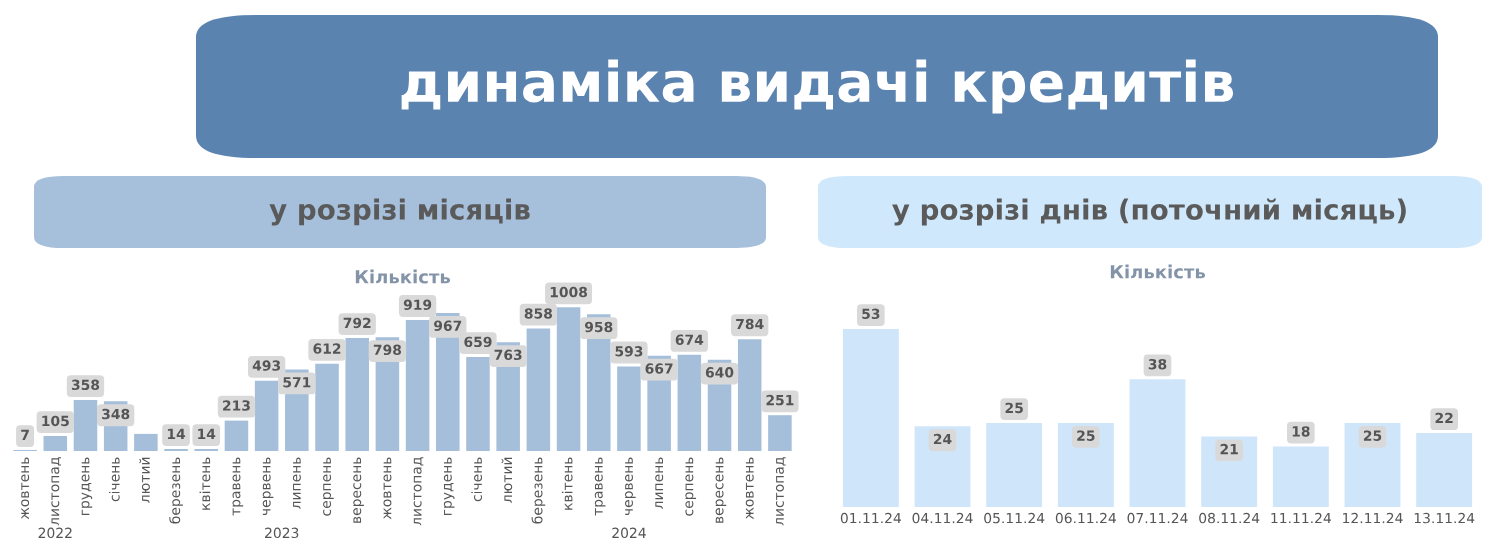  I want to click on data-label: 18, so click(1301, 431).